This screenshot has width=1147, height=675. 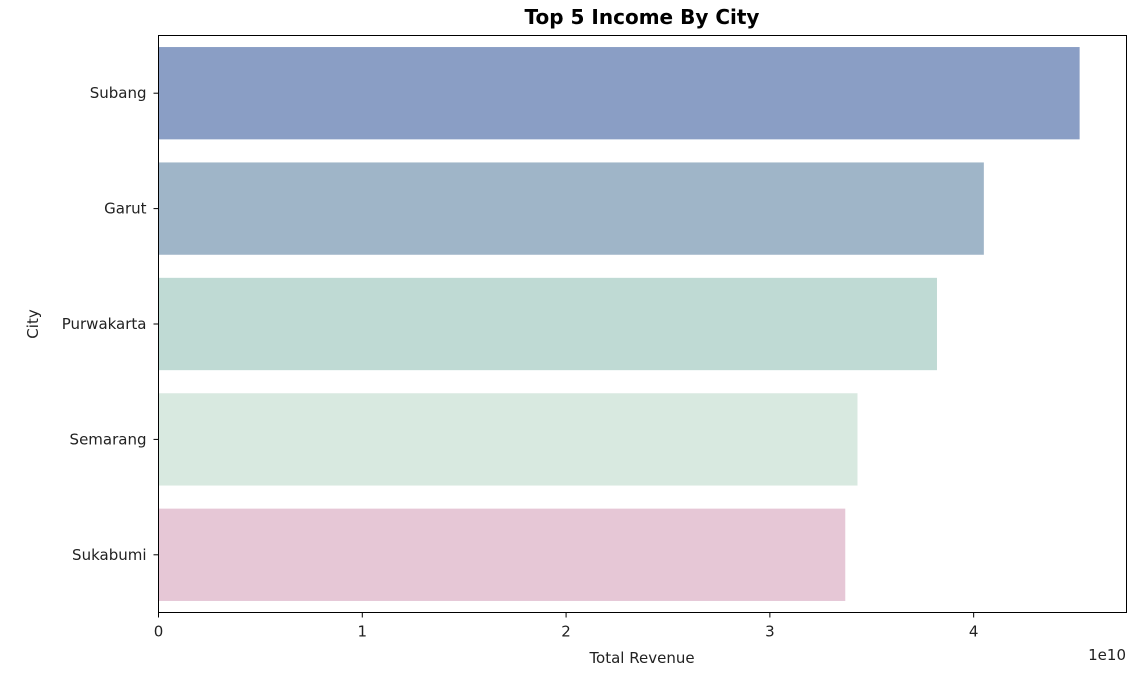 What do you see at coordinates (109, 555) in the screenshot?
I see `y-tick-label: Sukabumi` at bounding box center [109, 555].